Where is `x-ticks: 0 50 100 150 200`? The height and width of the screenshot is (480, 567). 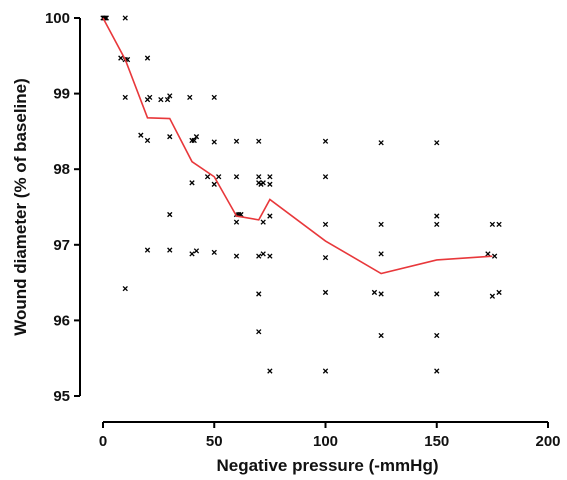
x-ticks: 0 50 100 150 200 is located at coordinates (330, 436).